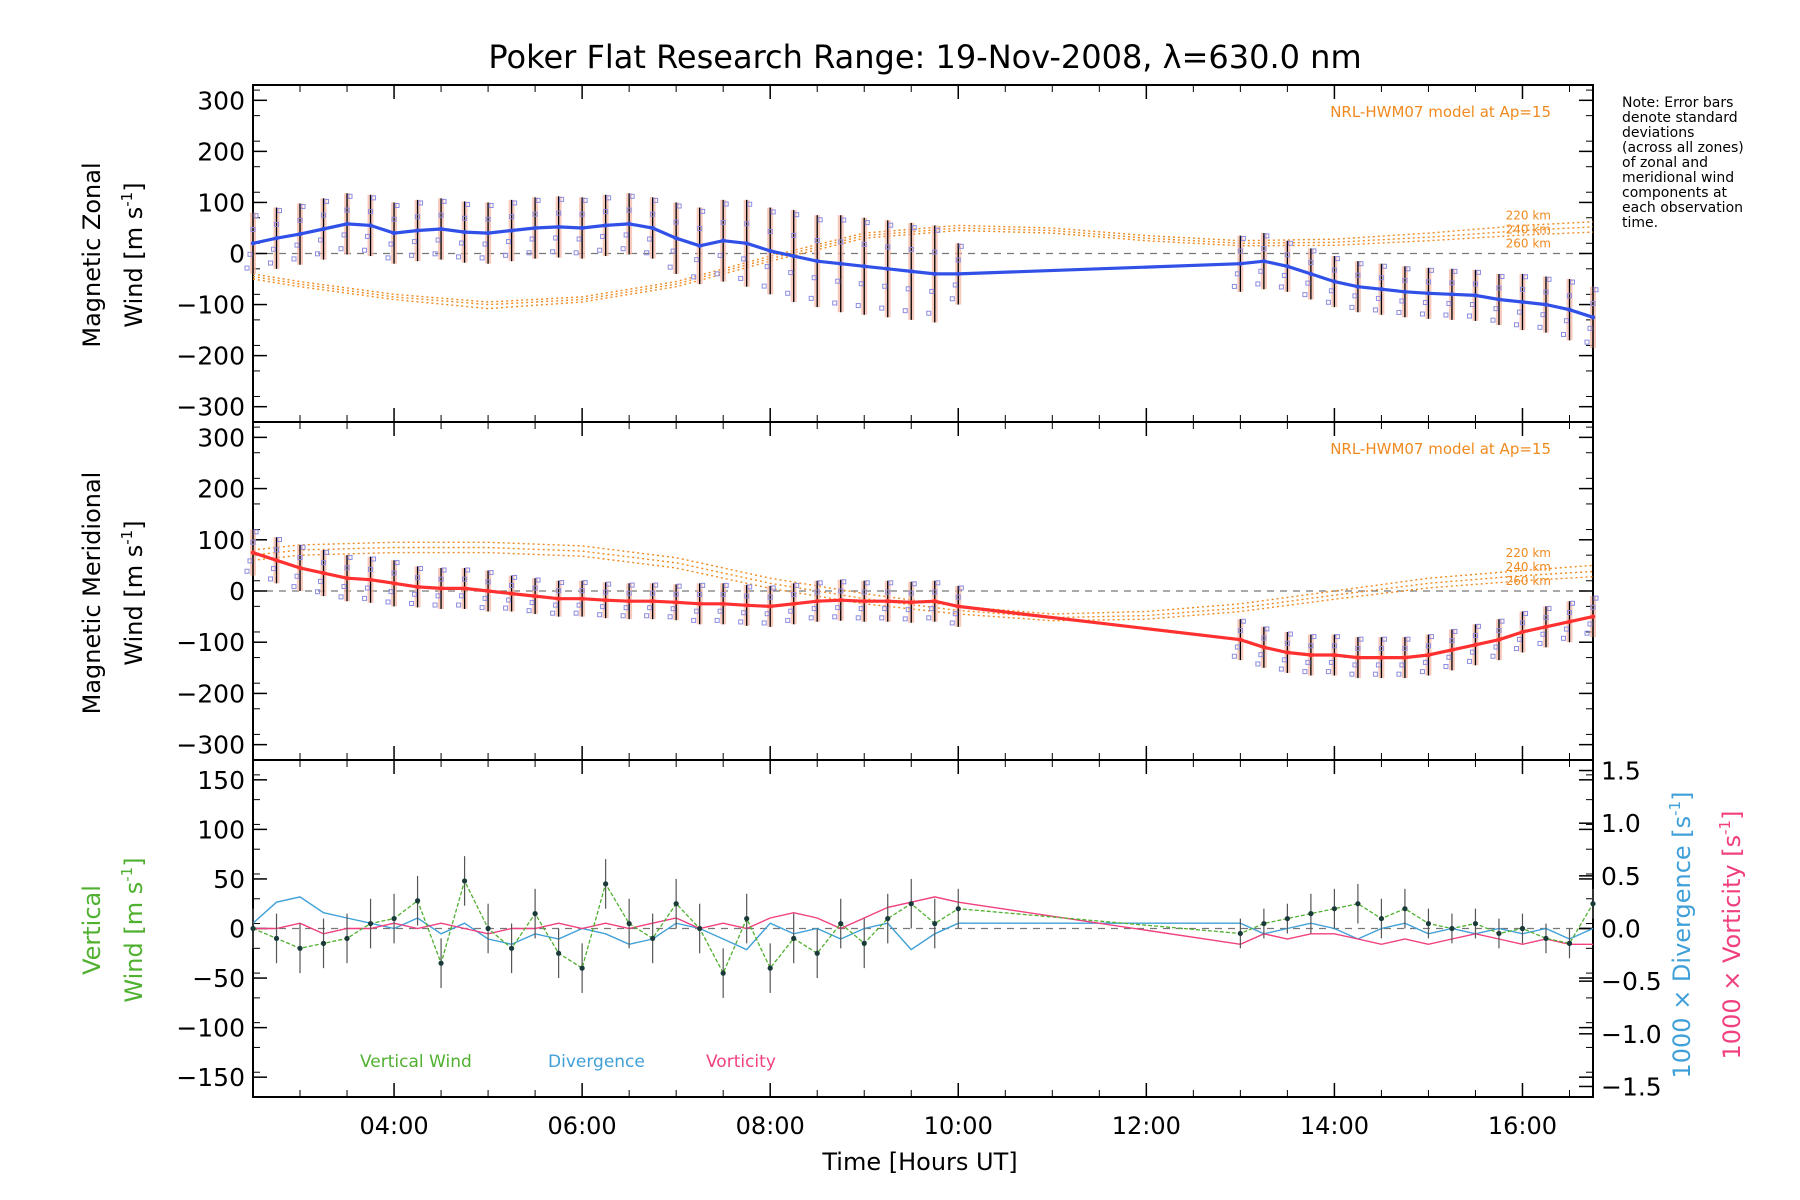  I want to click on y-tick-label: −50, so click(218, 978).